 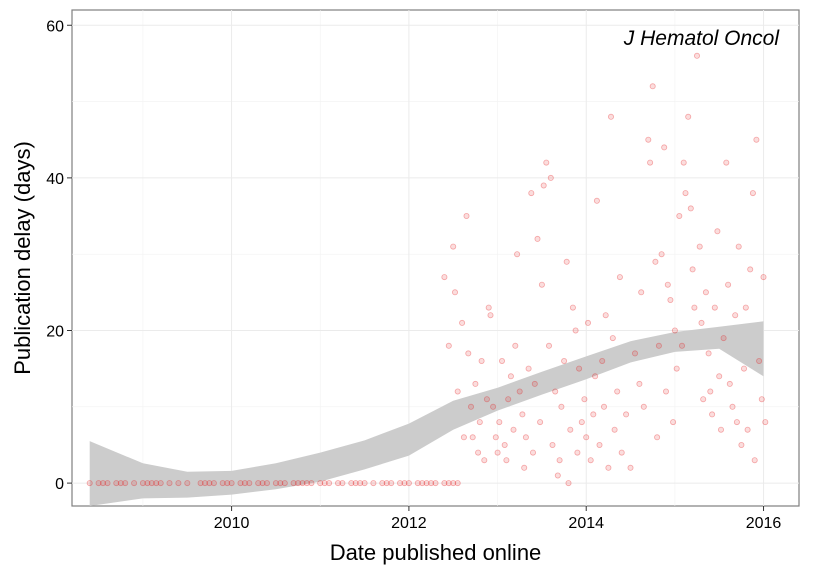 I want to click on x-tick-label: 2016, so click(x=764, y=523).